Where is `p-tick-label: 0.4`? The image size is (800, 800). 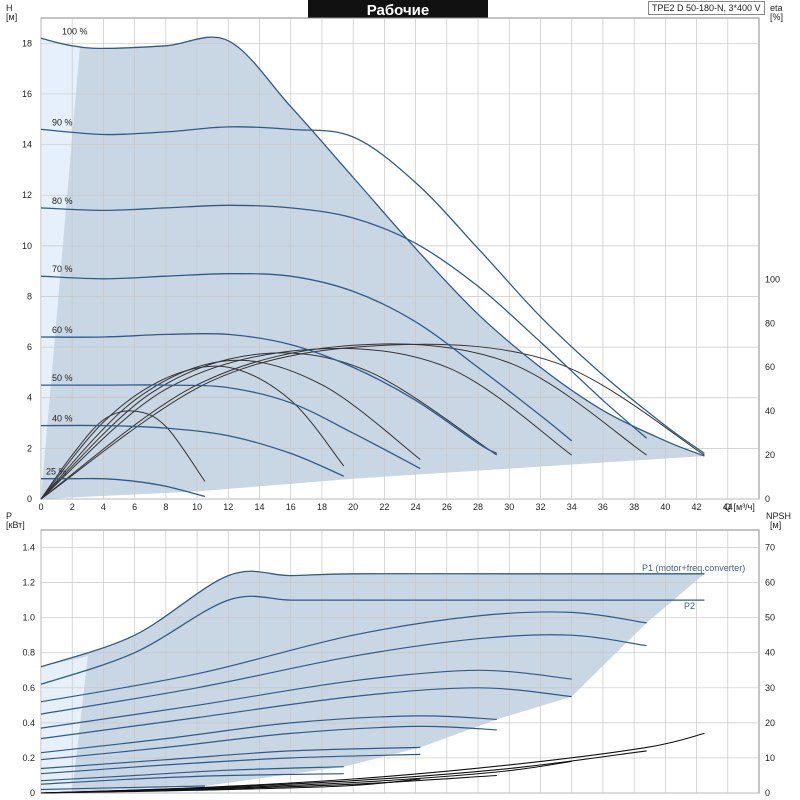
p-tick-label: 0.4 is located at coordinates (28, 723).